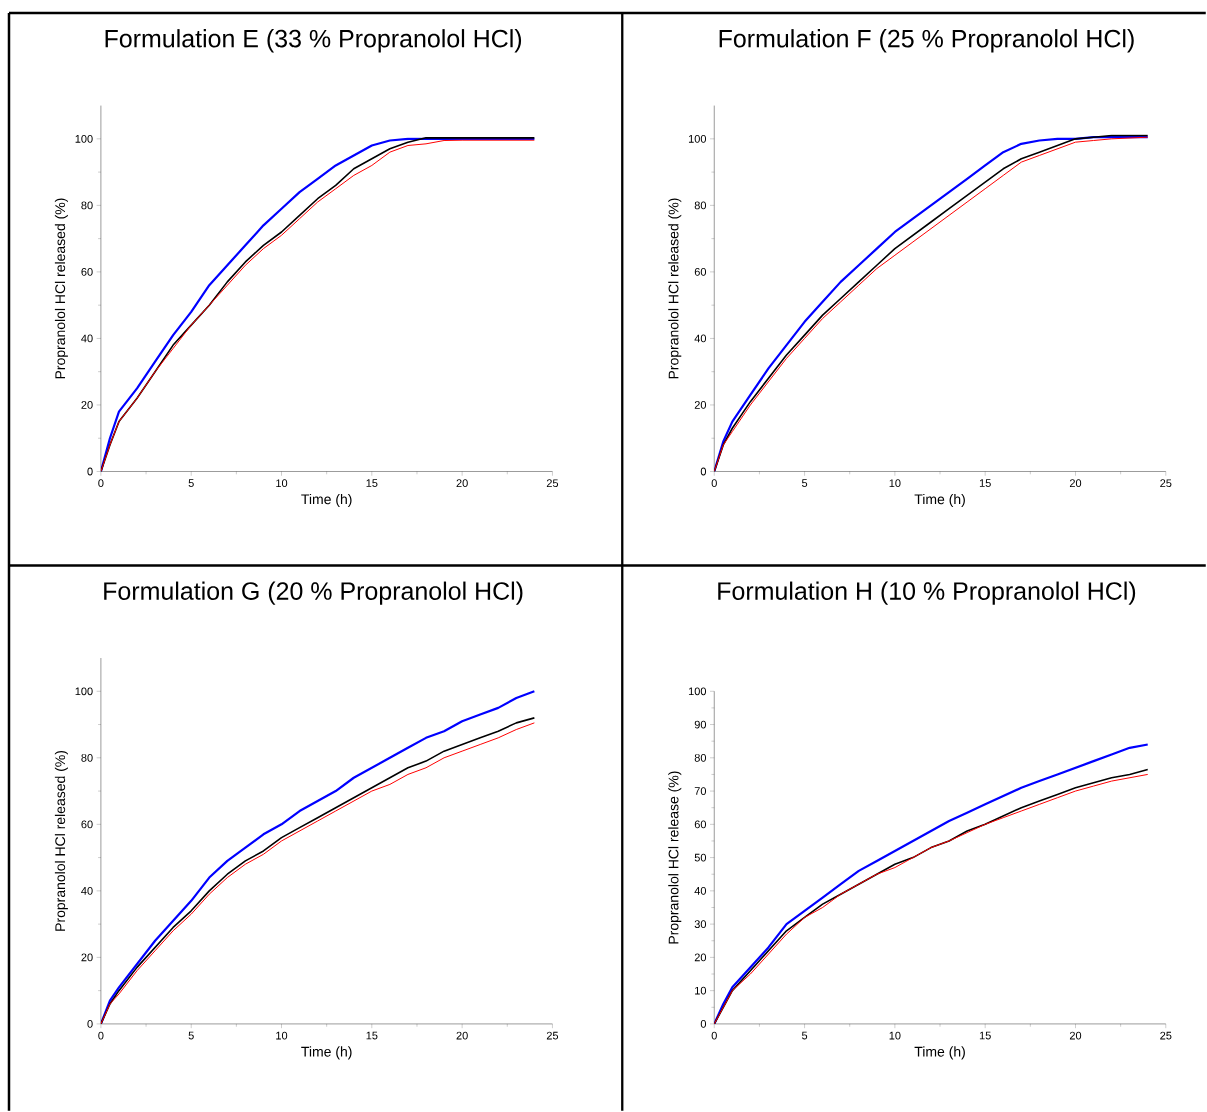  I want to click on y-tick-label: 30, so click(700, 924).